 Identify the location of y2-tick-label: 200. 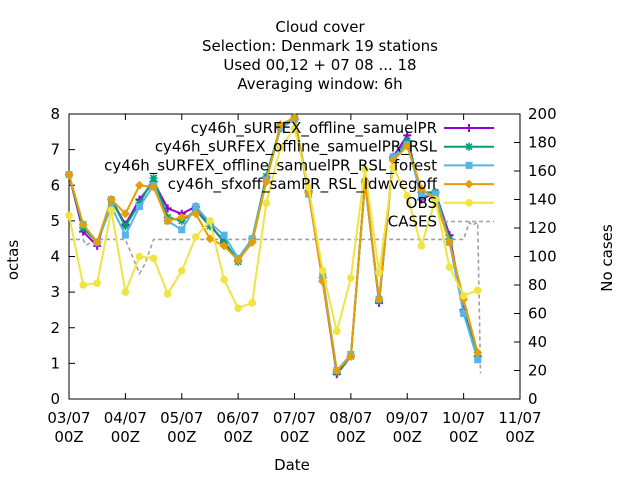
(542, 114).